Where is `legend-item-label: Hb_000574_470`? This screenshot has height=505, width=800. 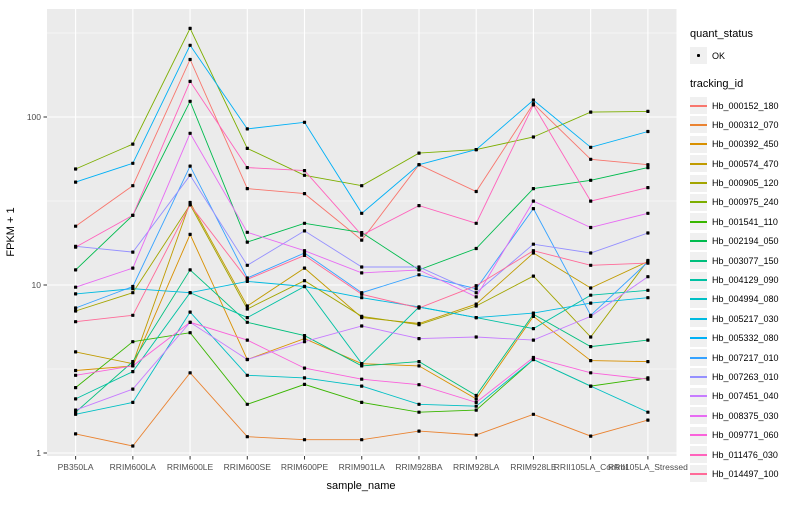 legend-item-label: Hb_000574_470 is located at coordinates (745, 163).